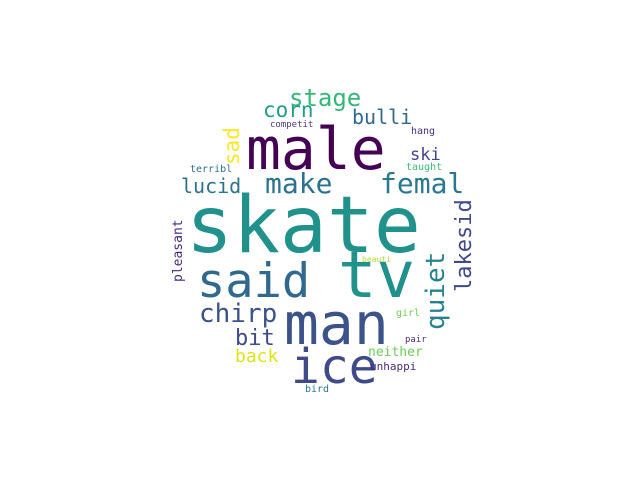  What do you see at coordinates (292, 125) in the screenshot?
I see `word-competit: competit` at bounding box center [292, 125].